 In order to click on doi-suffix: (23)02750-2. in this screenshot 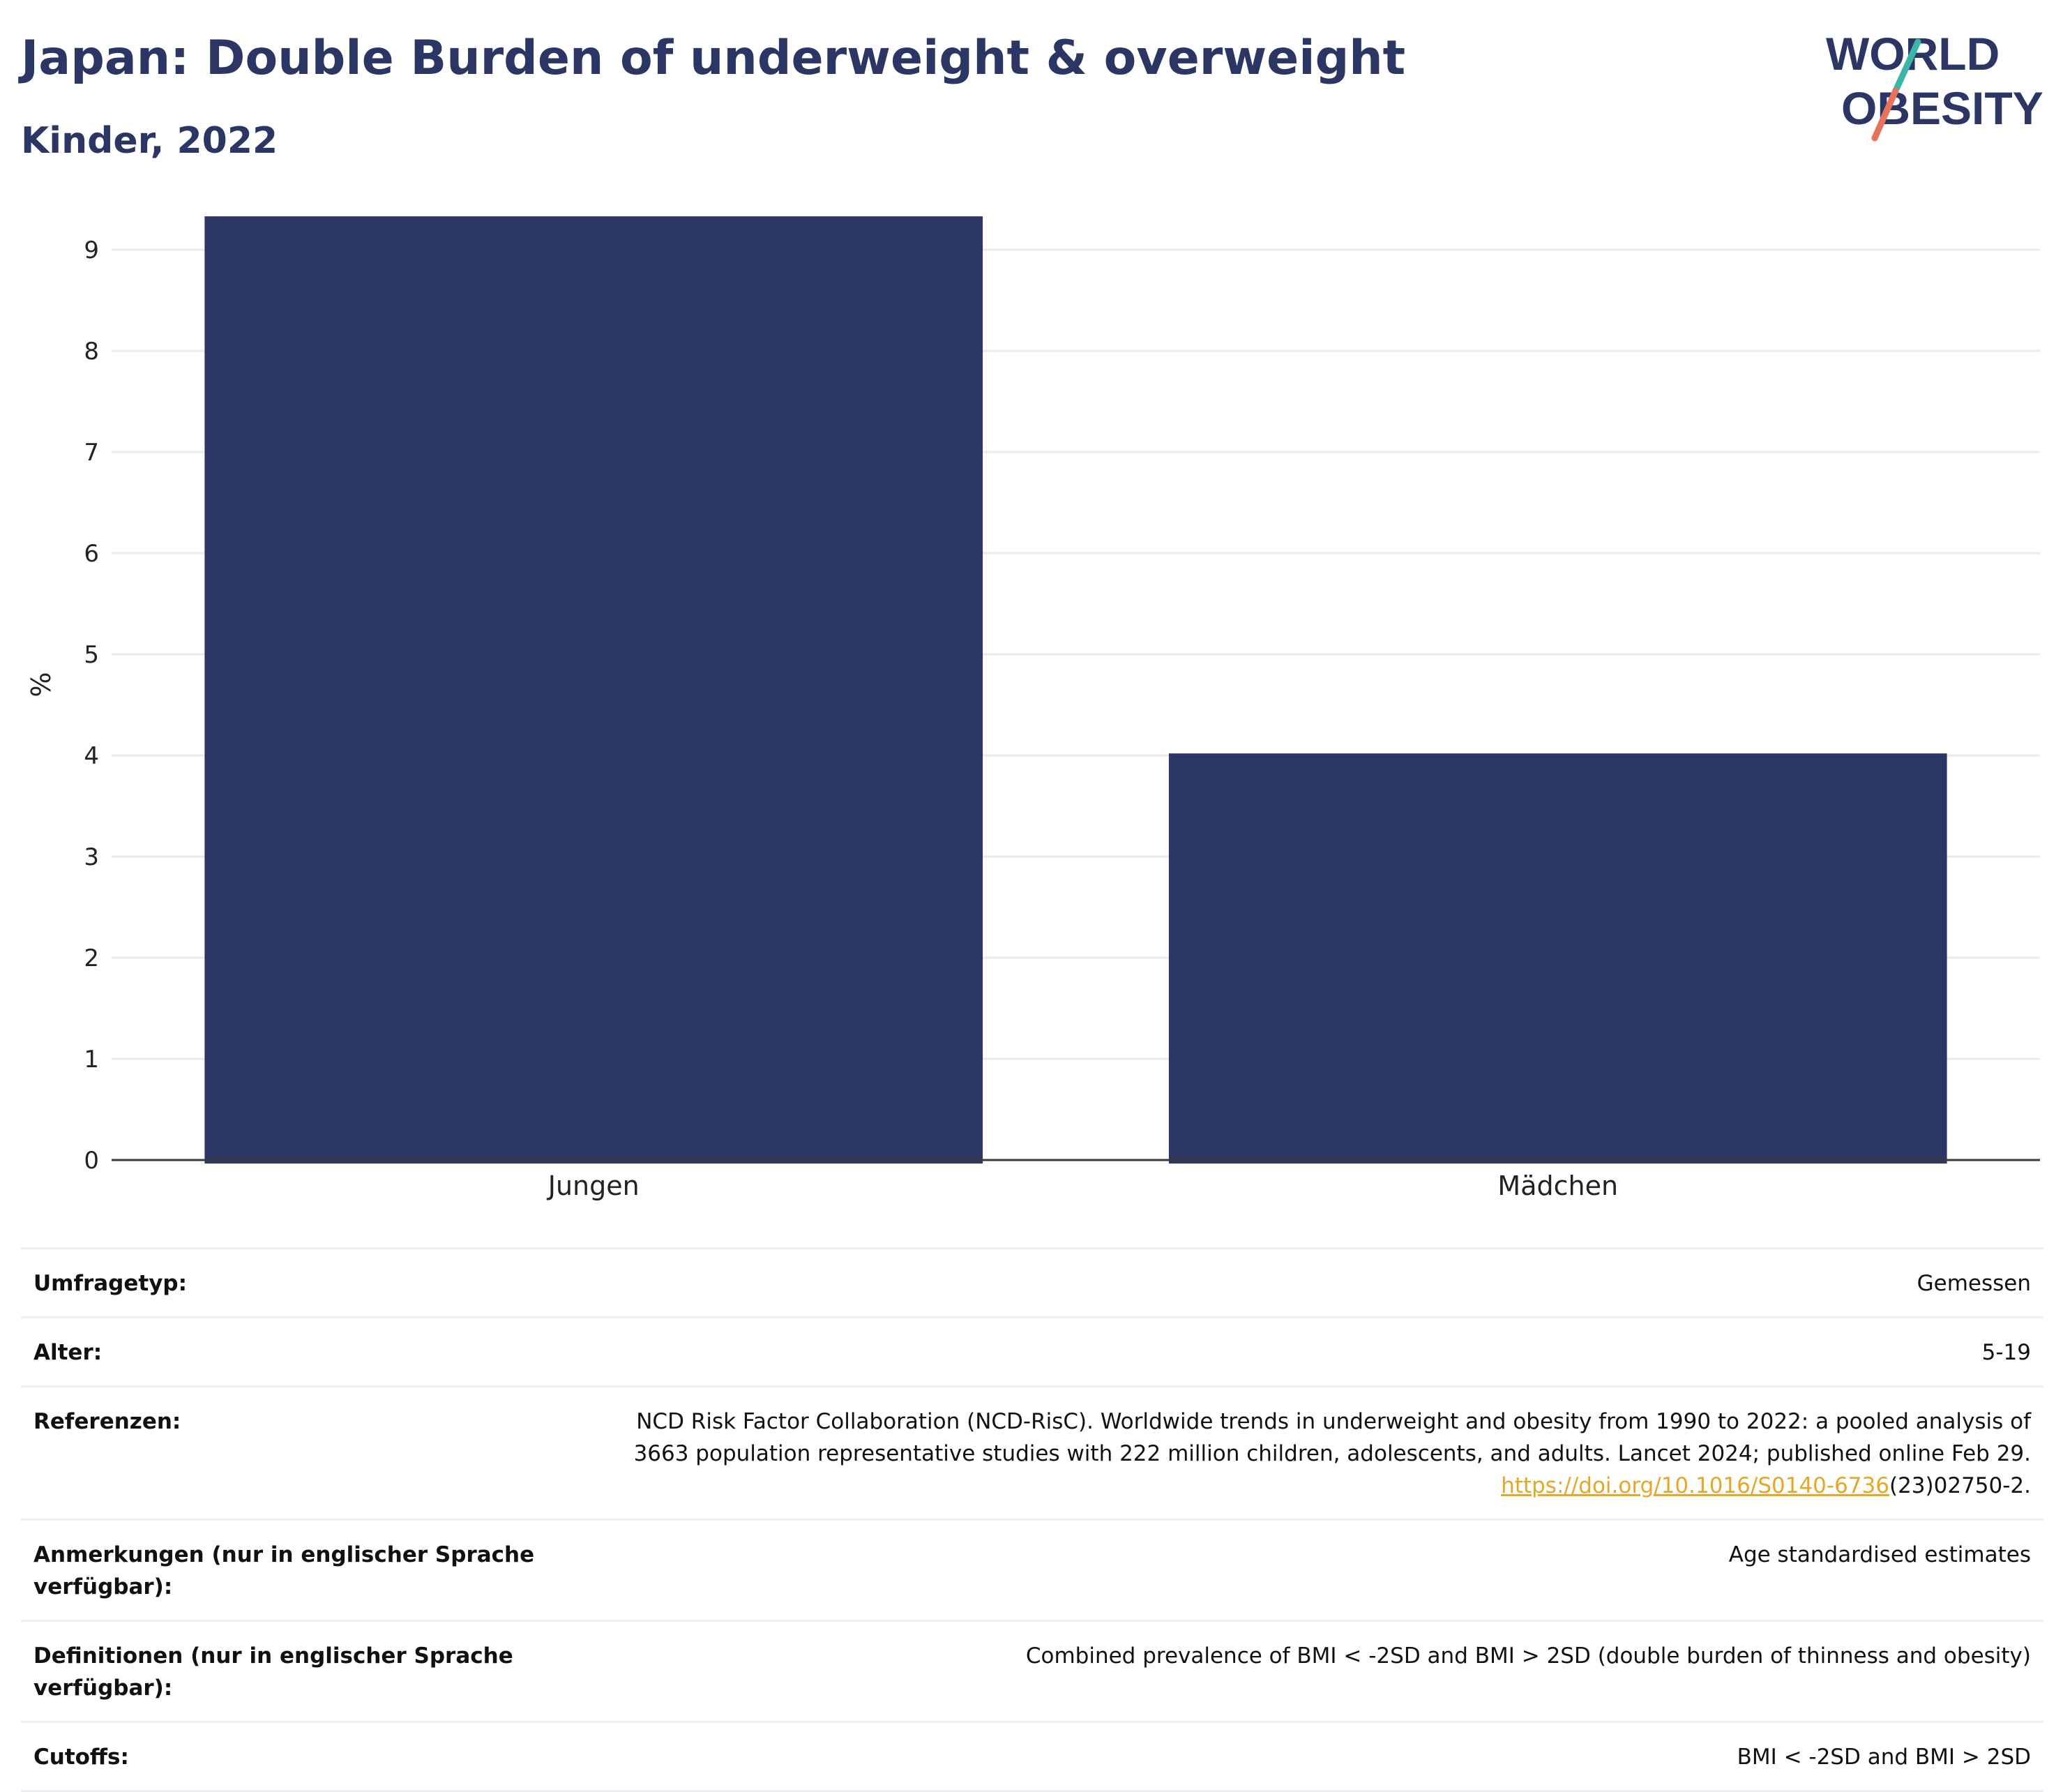, I will do `click(1960, 1485)`.